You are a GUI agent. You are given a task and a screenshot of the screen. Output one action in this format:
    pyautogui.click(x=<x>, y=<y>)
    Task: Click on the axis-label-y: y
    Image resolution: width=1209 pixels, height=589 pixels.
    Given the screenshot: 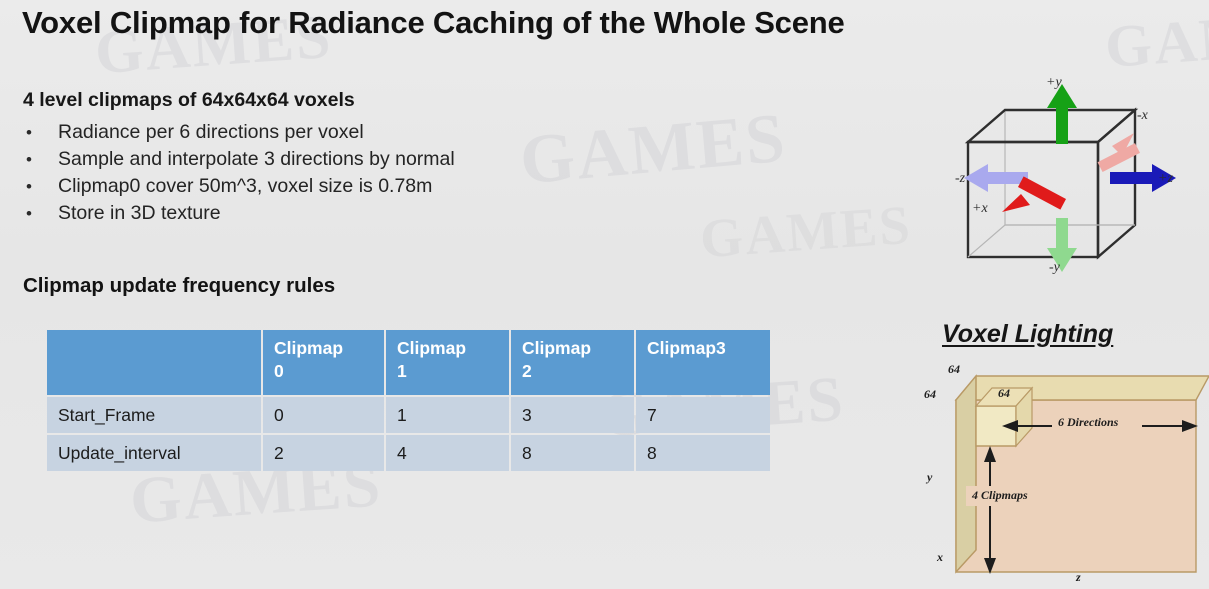 What is the action you would take?
    pyautogui.click(x=930, y=477)
    